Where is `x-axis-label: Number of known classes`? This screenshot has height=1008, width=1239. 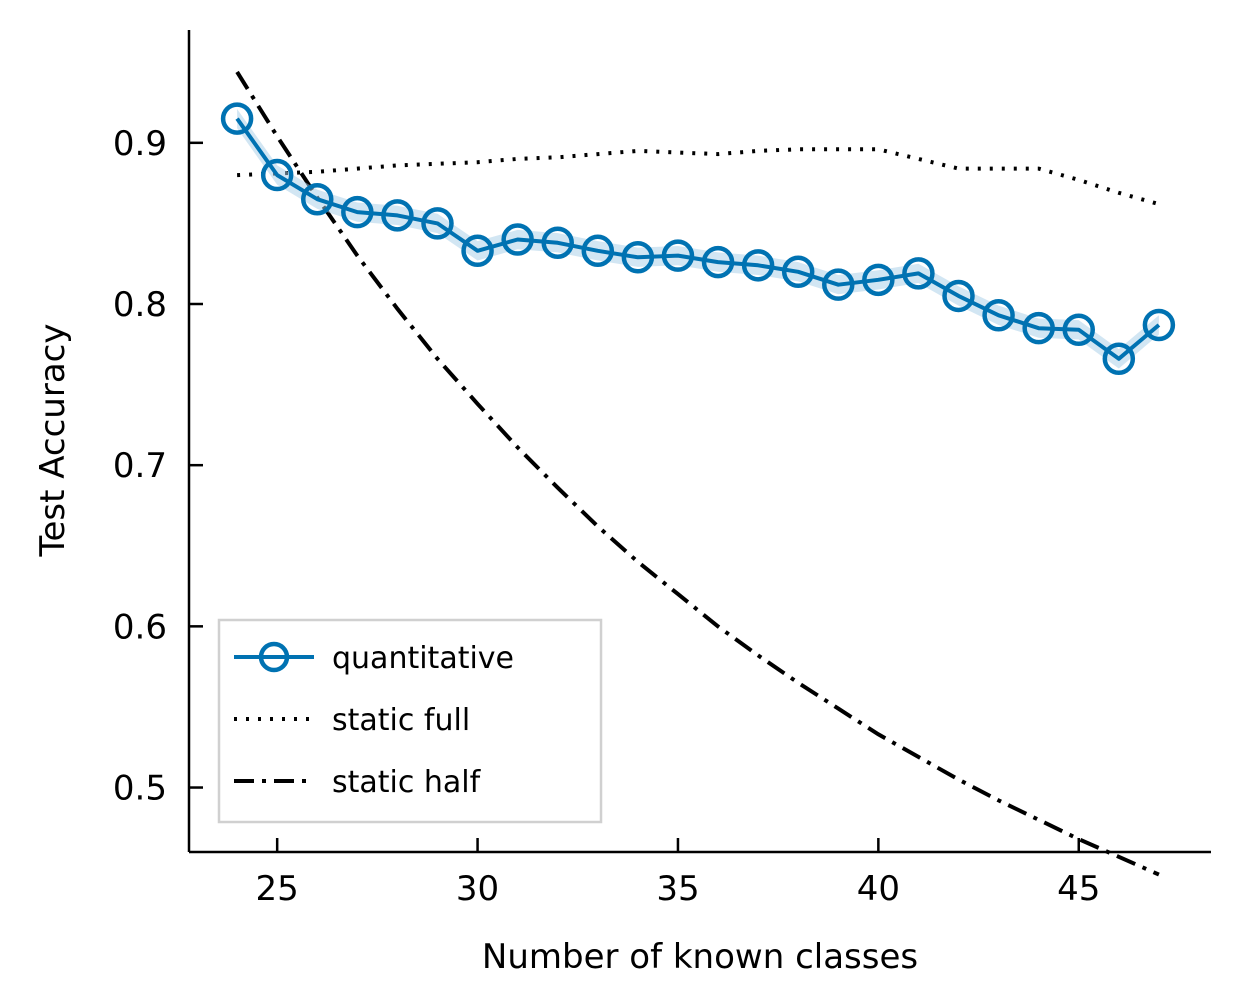
x-axis-label: Number of known classes is located at coordinates (700, 957).